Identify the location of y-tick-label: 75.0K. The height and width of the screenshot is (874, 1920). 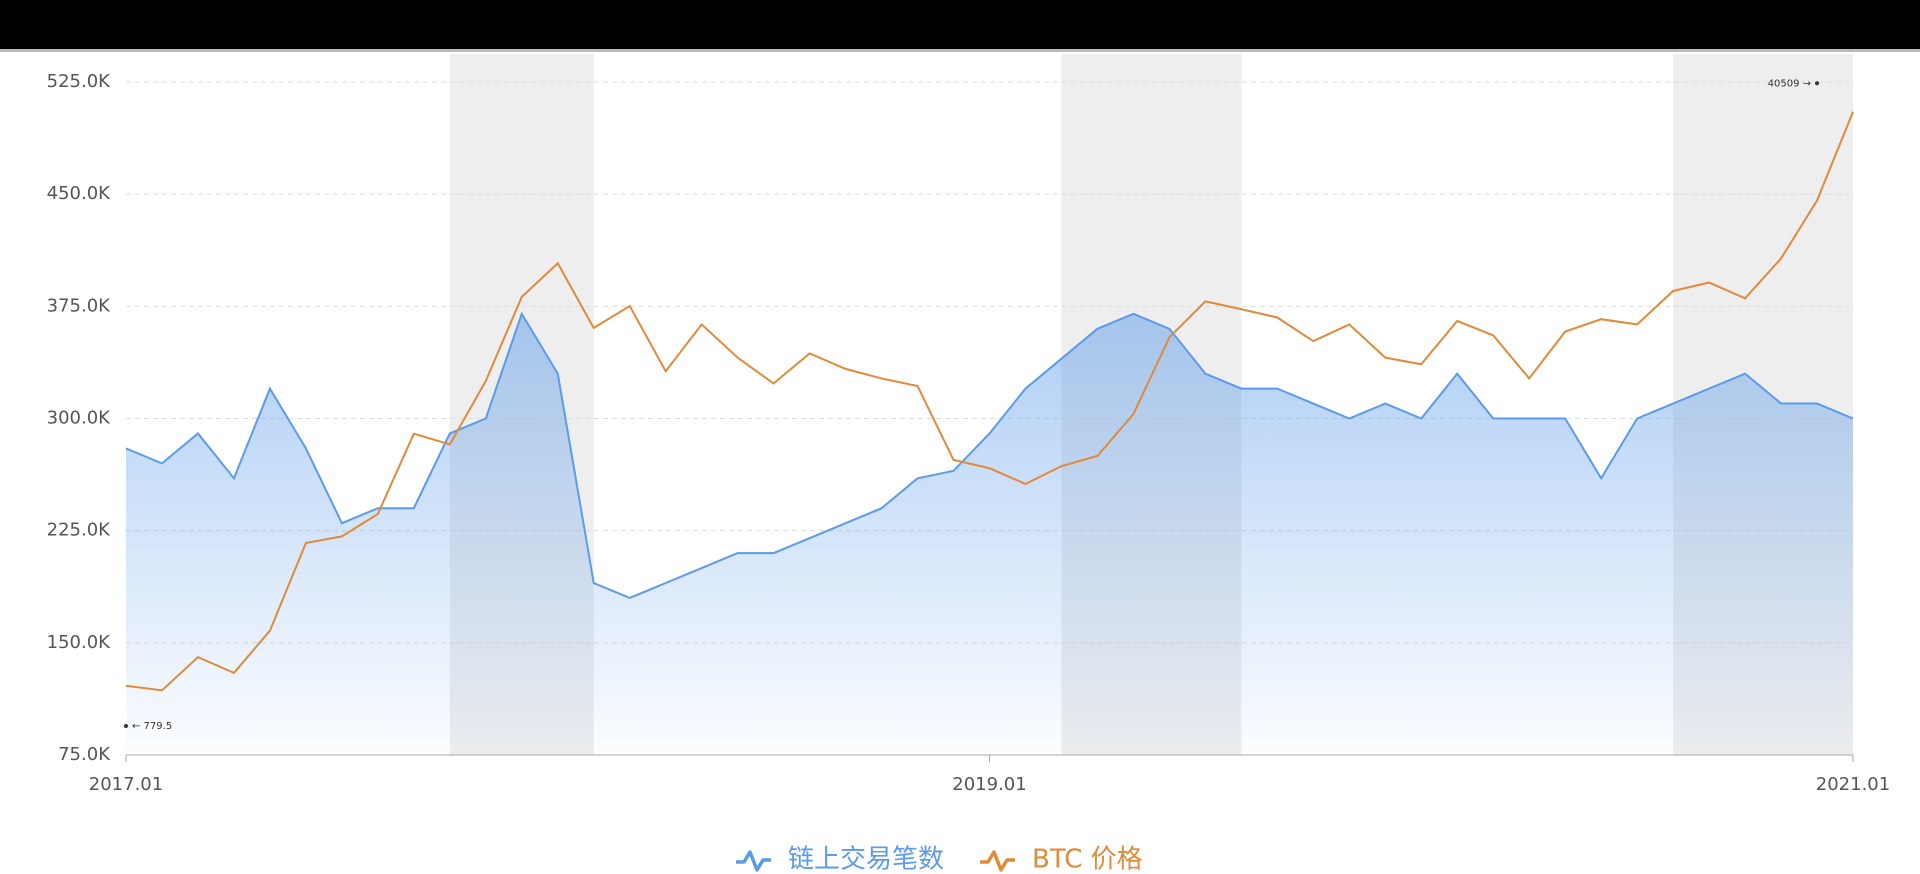
(84, 754).